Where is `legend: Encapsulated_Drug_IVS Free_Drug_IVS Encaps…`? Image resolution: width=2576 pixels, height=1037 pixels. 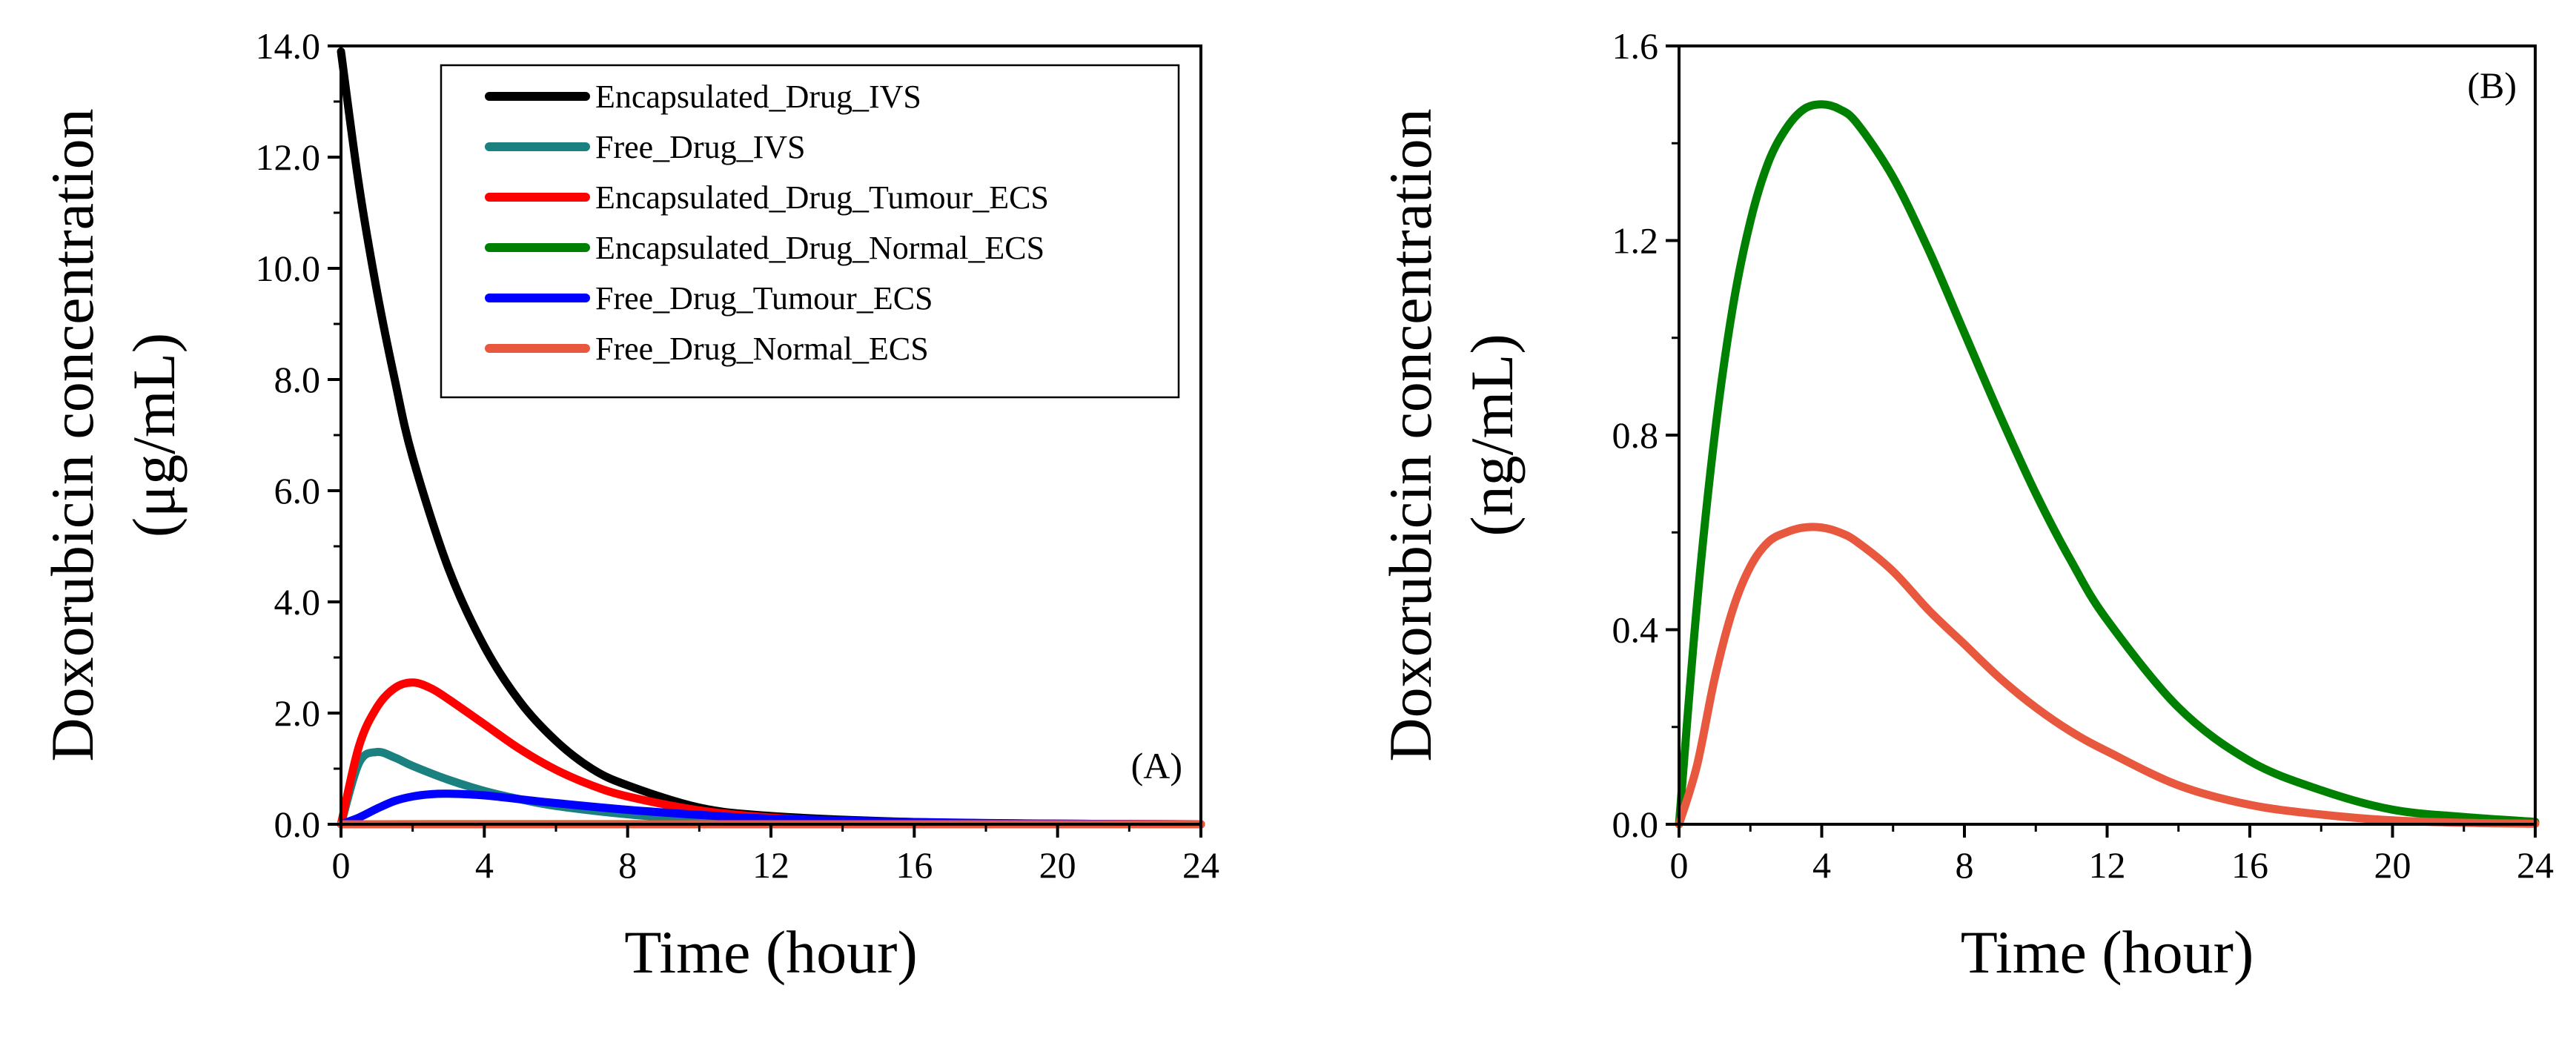 legend: Encapsulated_Drug_IVS Free_Drug_IVS Encaps… is located at coordinates (810, 231).